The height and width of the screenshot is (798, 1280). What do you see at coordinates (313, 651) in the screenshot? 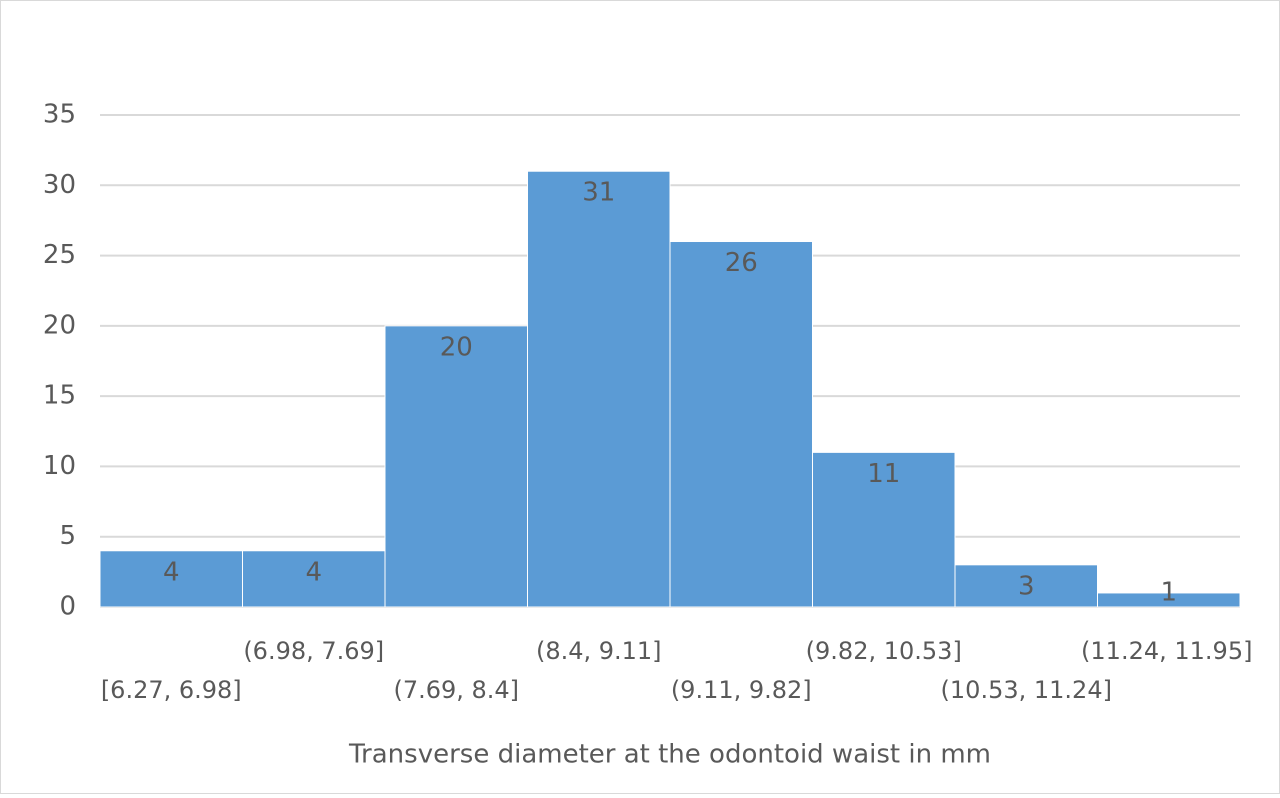
I see `x-tick-label: (6.98, 7.69]` at bounding box center [313, 651].